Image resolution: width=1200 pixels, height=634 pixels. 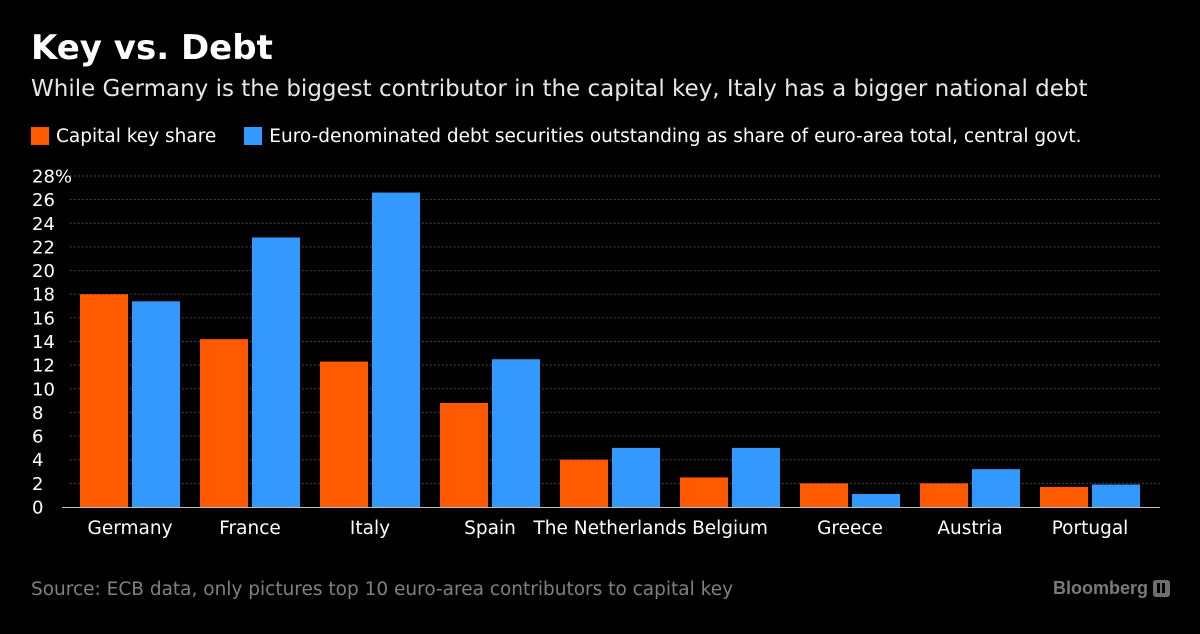 What do you see at coordinates (37, 484) in the screenshot?
I see `y-tick-label: 2` at bounding box center [37, 484].